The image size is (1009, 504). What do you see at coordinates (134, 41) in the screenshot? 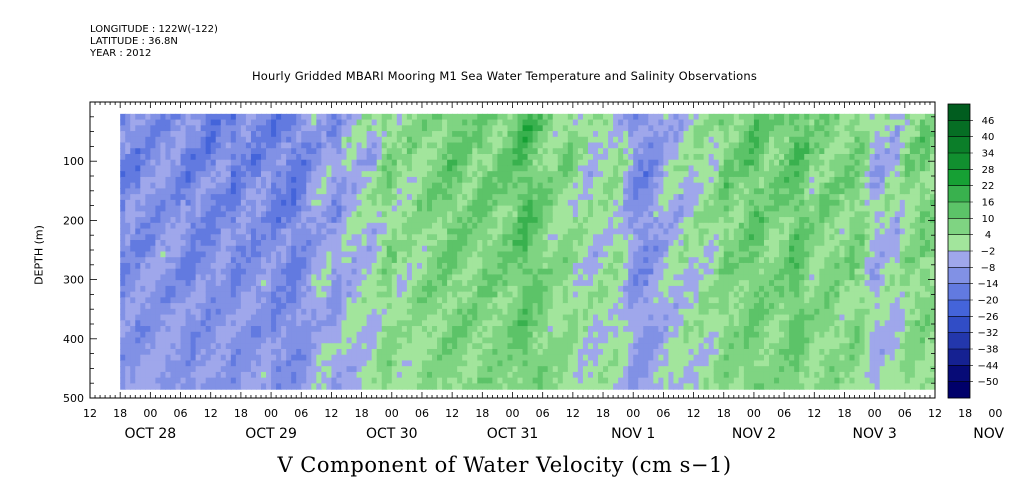
I see `latitude-label: LATITUDE : 36.8N` at bounding box center [134, 41].